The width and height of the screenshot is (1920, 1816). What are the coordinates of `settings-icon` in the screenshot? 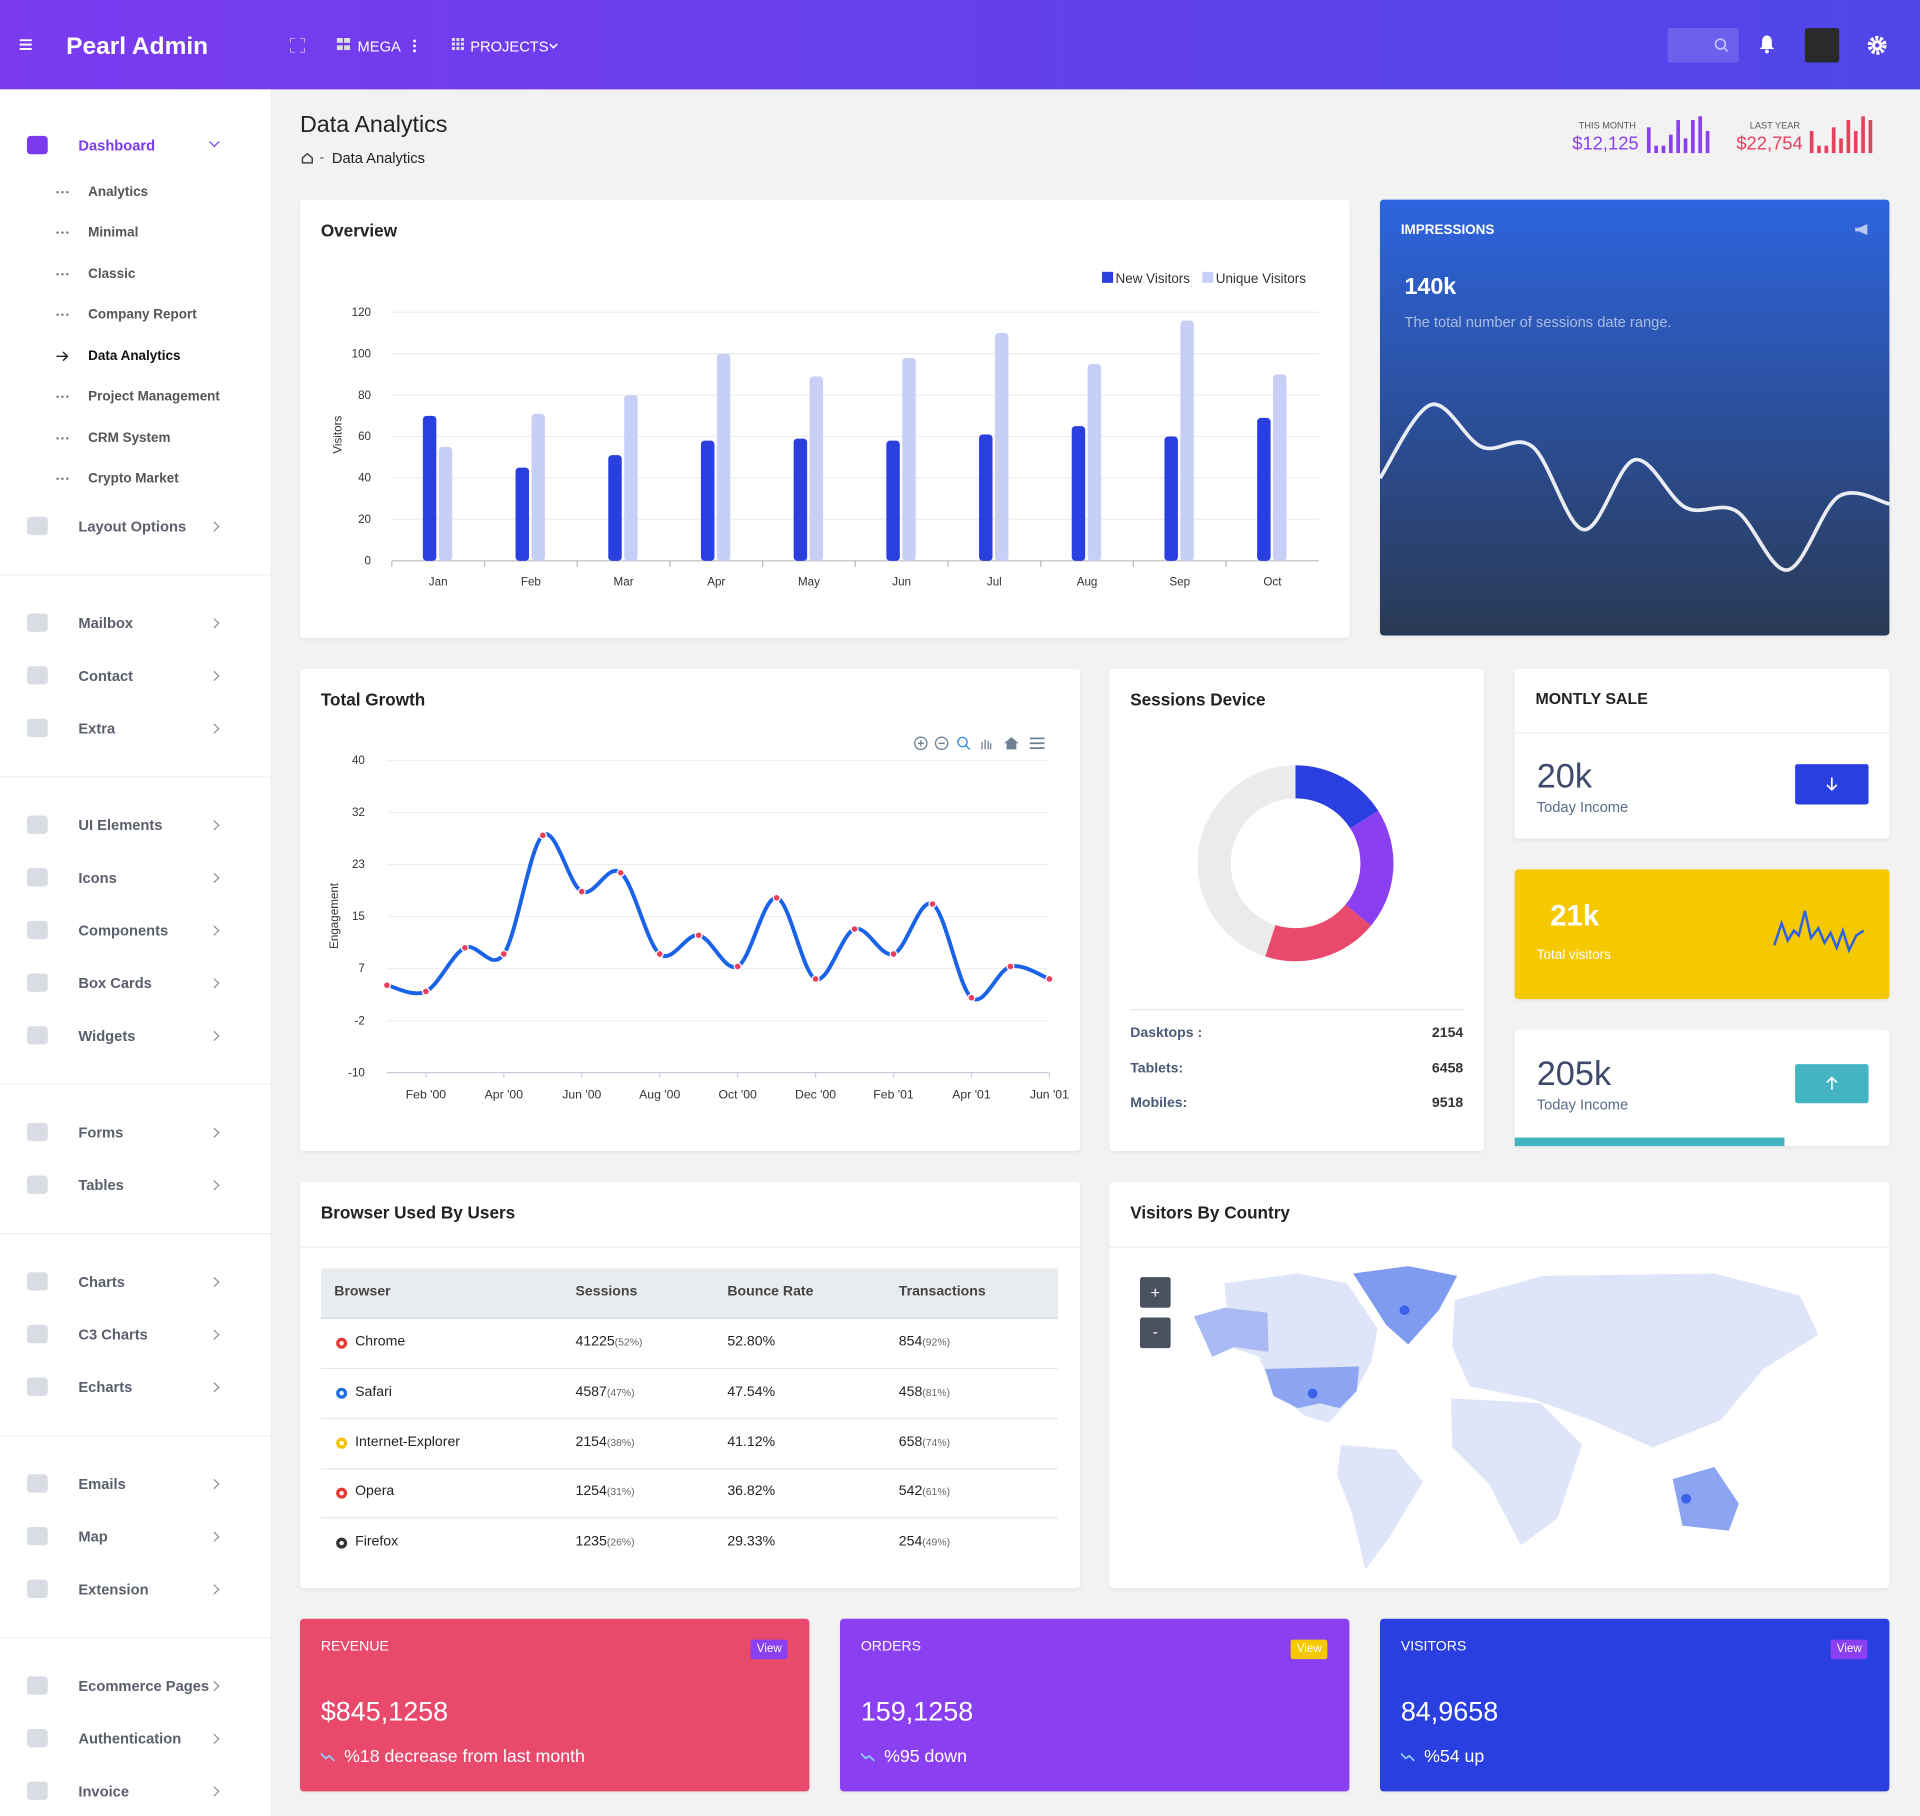 It's located at (1877, 45).